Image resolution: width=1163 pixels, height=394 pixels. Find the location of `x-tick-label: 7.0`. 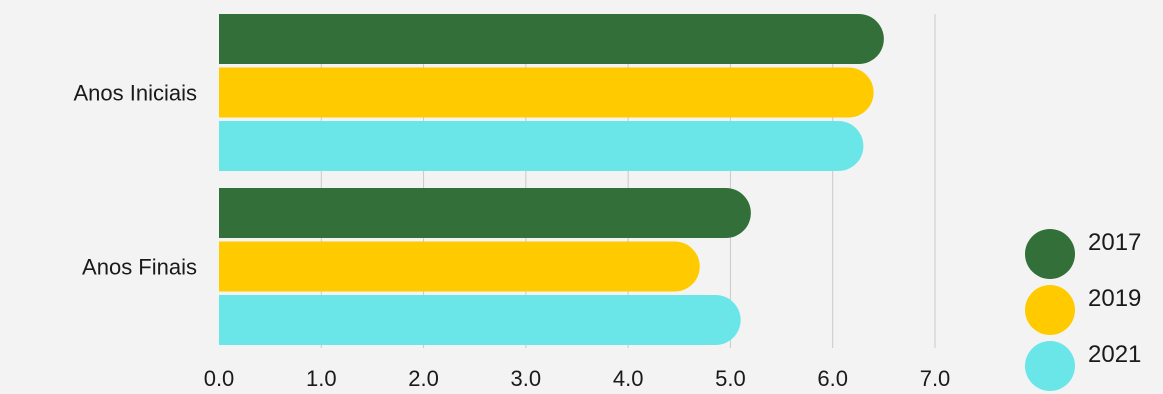

x-tick-label: 7.0 is located at coordinates (935, 378).